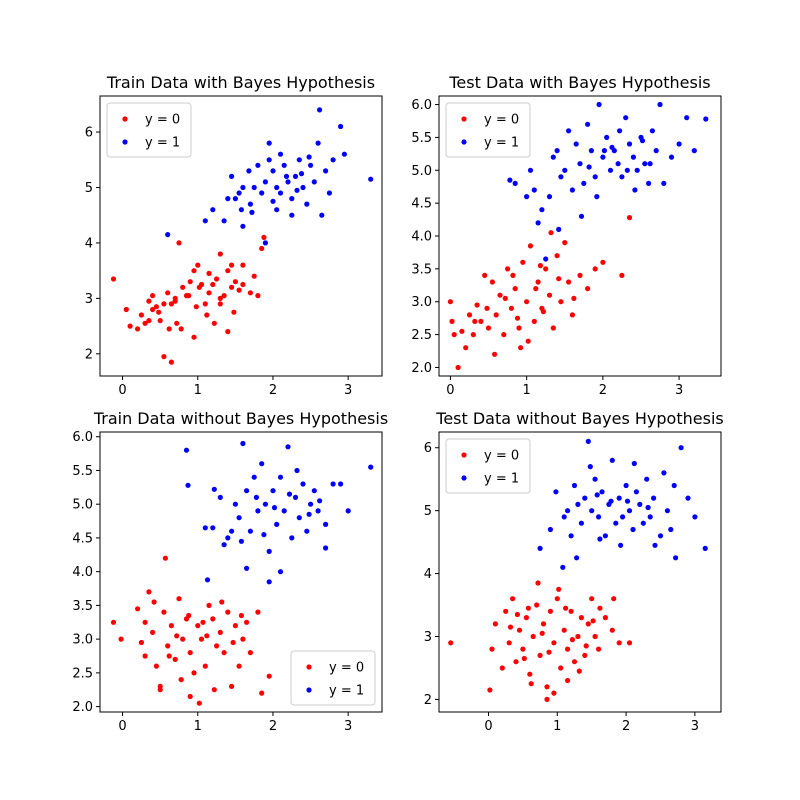  What do you see at coordinates (579, 418) in the screenshot?
I see `chart-title: Test Data without Bayes Hypothesis` at bounding box center [579, 418].